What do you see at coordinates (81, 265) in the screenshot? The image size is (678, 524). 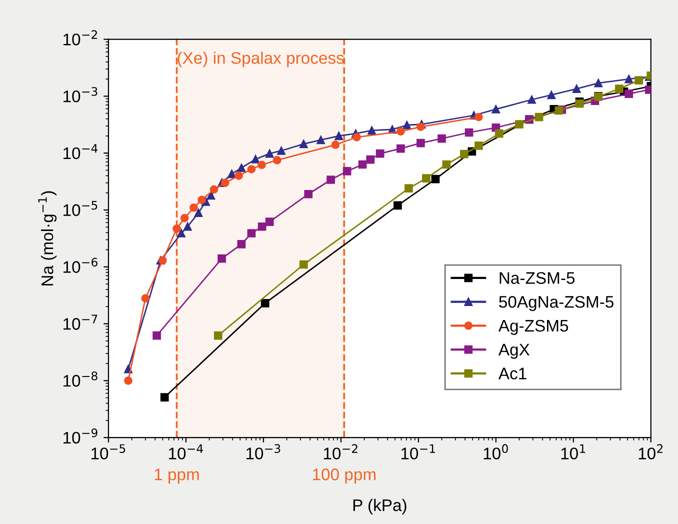 I see `y-tick-label: 10$^{−6}$` at bounding box center [81, 265].